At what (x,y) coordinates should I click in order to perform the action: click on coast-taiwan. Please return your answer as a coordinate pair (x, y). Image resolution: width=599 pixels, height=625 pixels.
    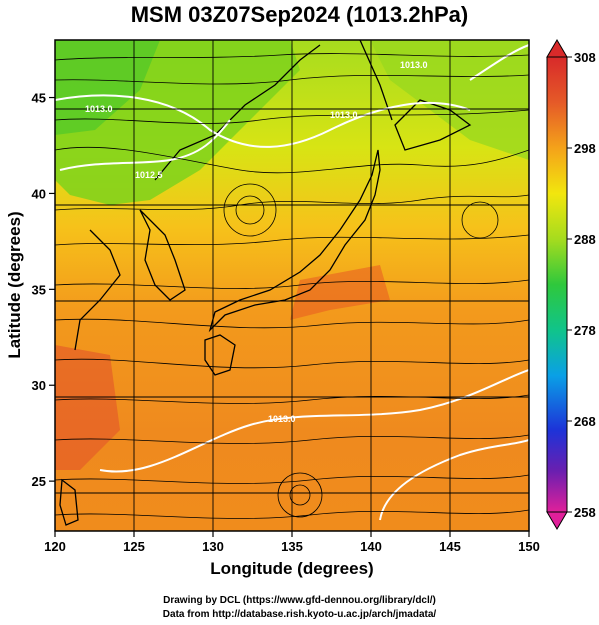
    Looking at the image, I should click on (69, 502).